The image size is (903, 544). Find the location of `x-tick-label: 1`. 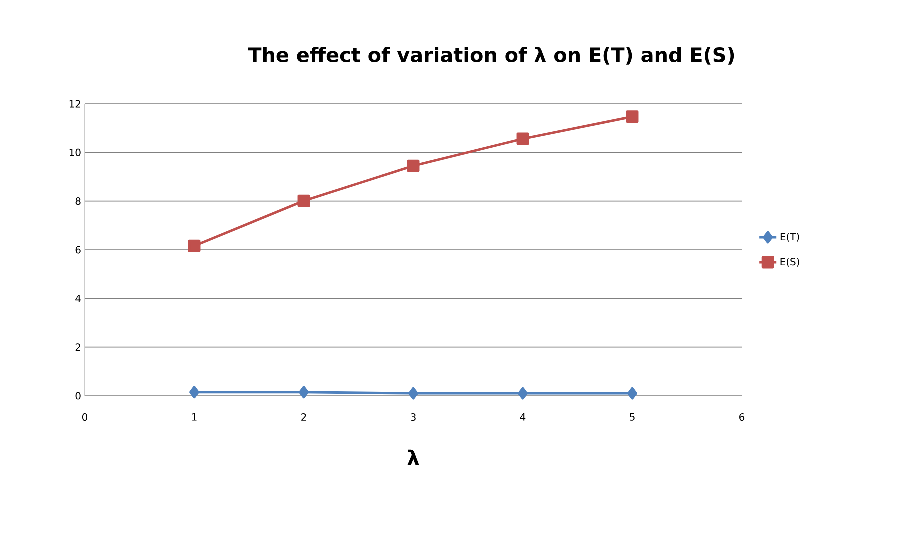

x-tick-label: 1 is located at coordinates (194, 417).